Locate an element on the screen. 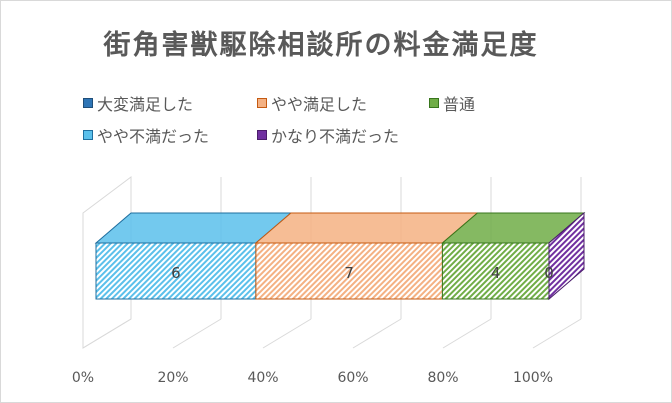 The width and height of the screenshot is (672, 403). legend-label: 大変満足した is located at coordinates (145, 104).